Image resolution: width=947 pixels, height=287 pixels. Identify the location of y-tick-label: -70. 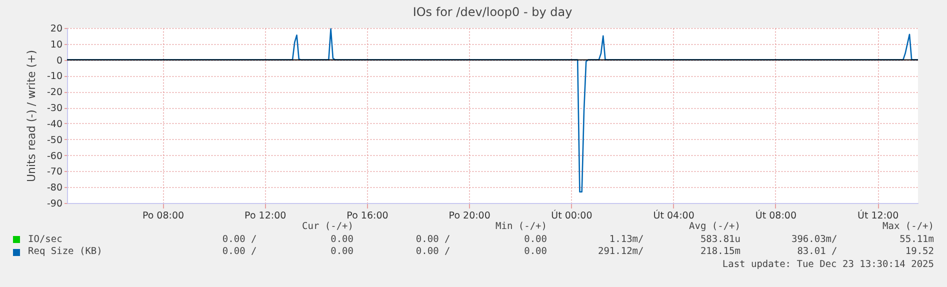
(54, 172).